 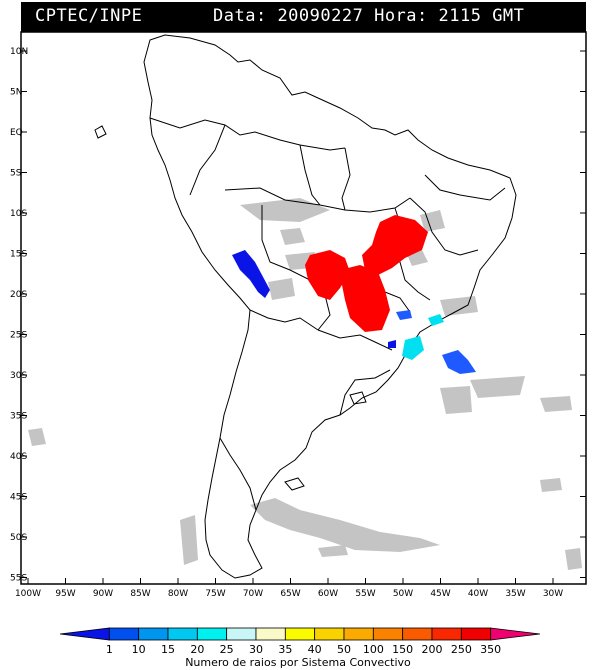 What do you see at coordinates (253, 594) in the screenshot?
I see `lon-label: 70W` at bounding box center [253, 594].